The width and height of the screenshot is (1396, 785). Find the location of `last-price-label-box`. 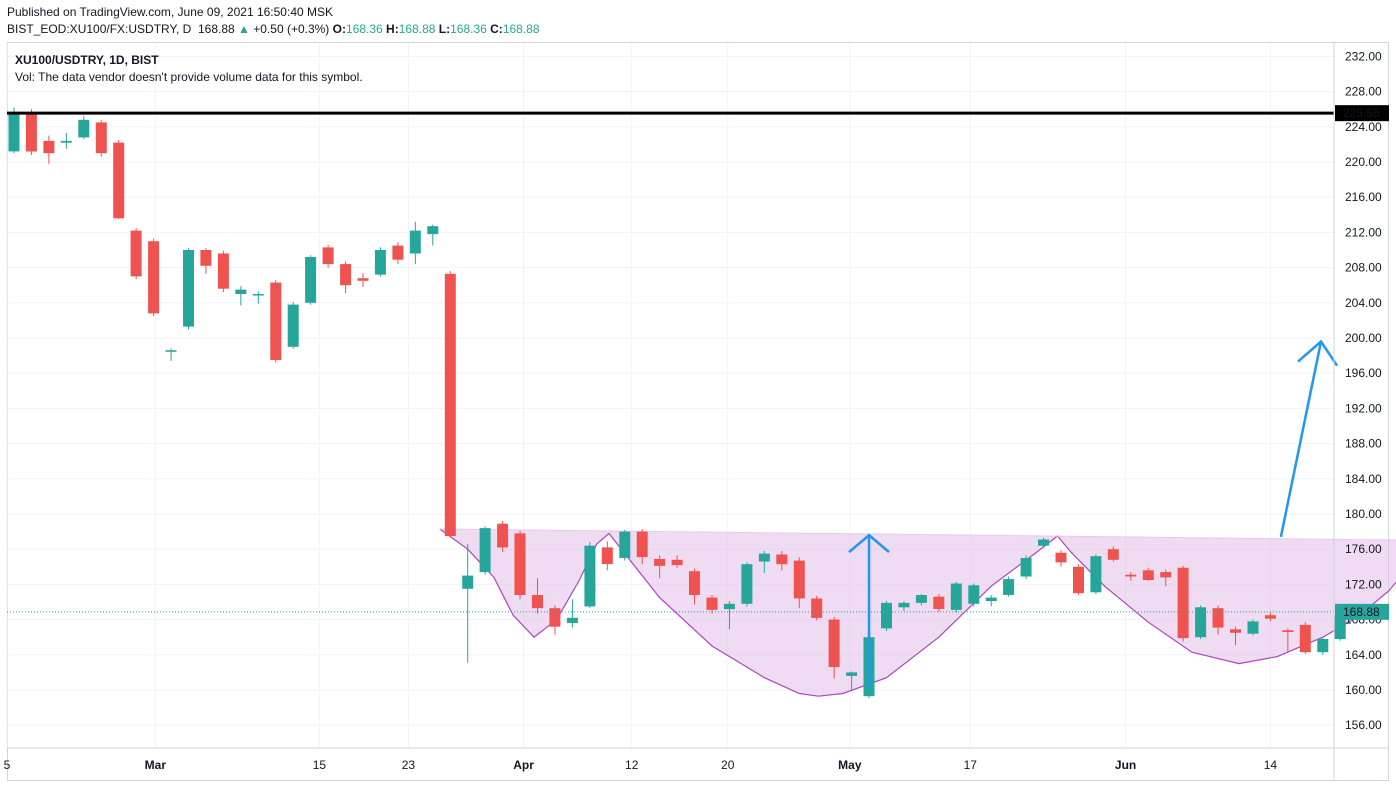

last-price-label-box is located at coordinates (1362, 611).